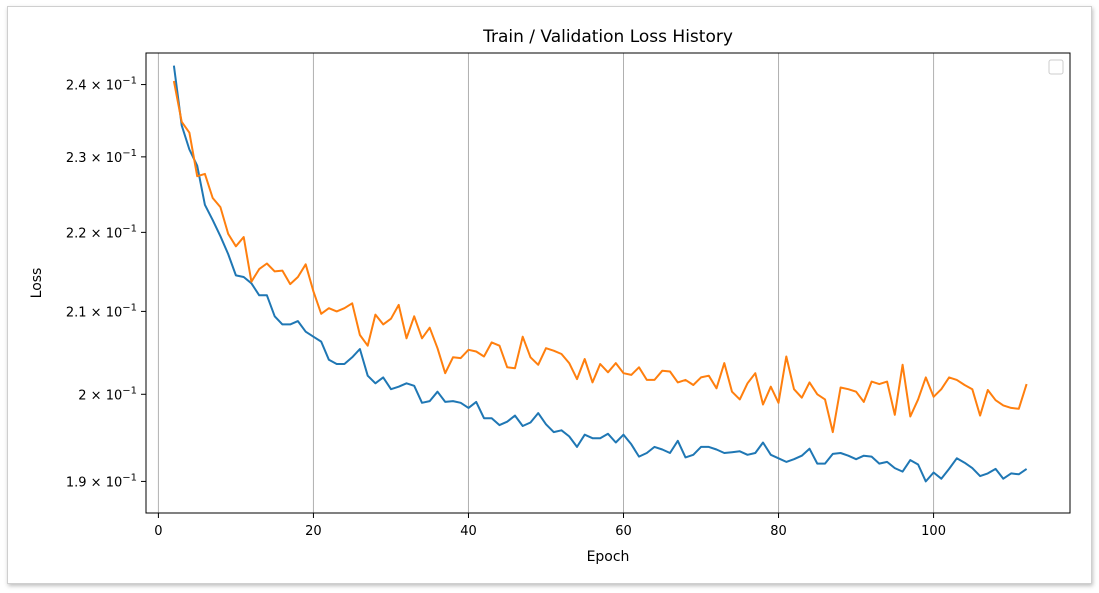 The height and width of the screenshot is (593, 1099). What do you see at coordinates (76, 312) in the screenshot?
I see `y-tick-mantissa: 2.1` at bounding box center [76, 312].